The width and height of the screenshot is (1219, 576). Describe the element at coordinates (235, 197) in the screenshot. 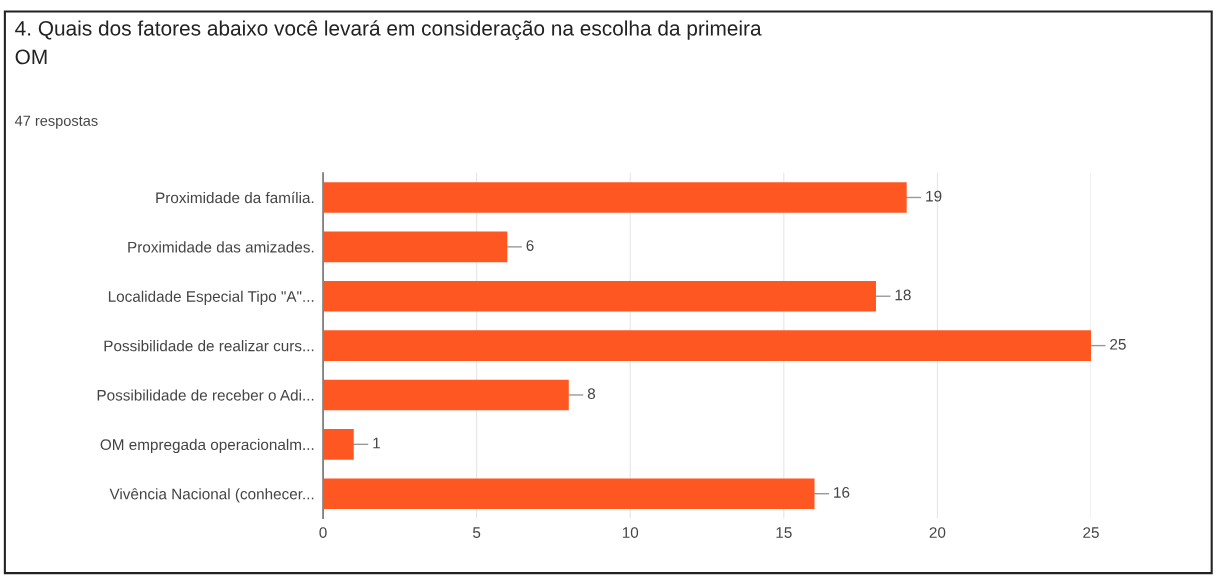

I see `y-tick-label: Proximidade da família.` at that location.